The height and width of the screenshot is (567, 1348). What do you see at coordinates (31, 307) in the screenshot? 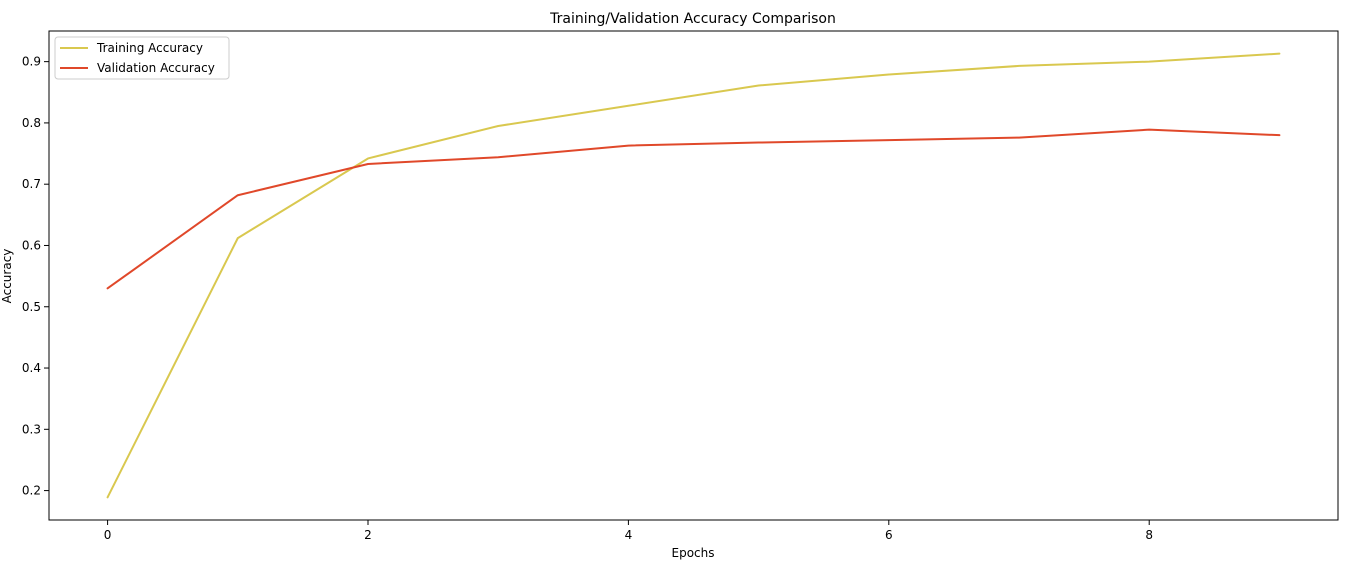
I see `y-tick-label: 0.5` at bounding box center [31, 307].